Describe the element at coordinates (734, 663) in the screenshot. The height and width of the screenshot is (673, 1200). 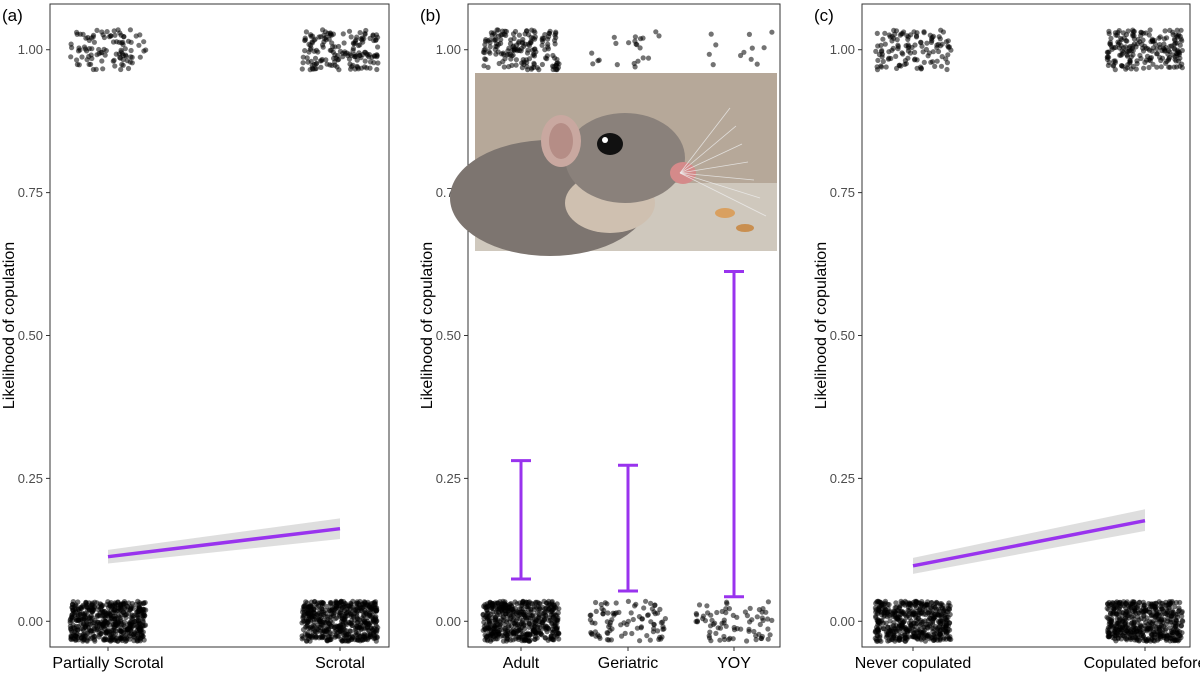
I see `x-category-label: YOY` at that location.